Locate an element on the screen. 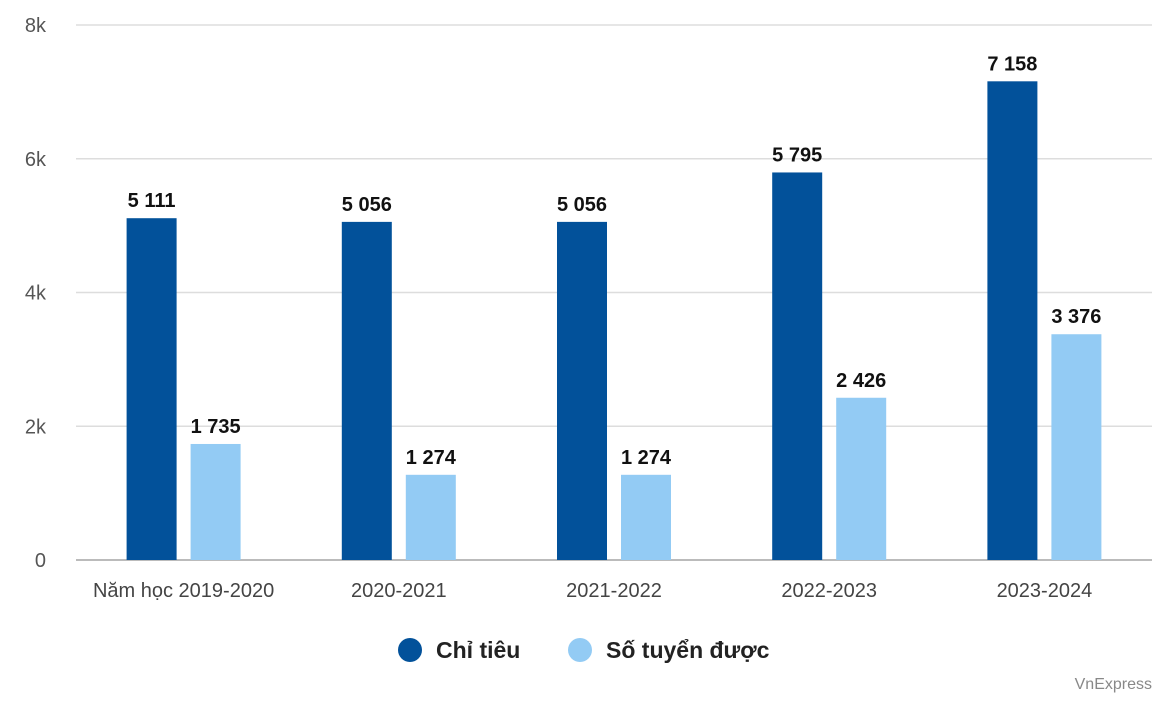  legend-item-so-tuyen-duoc: Số tuyển được is located at coordinates (669, 650).